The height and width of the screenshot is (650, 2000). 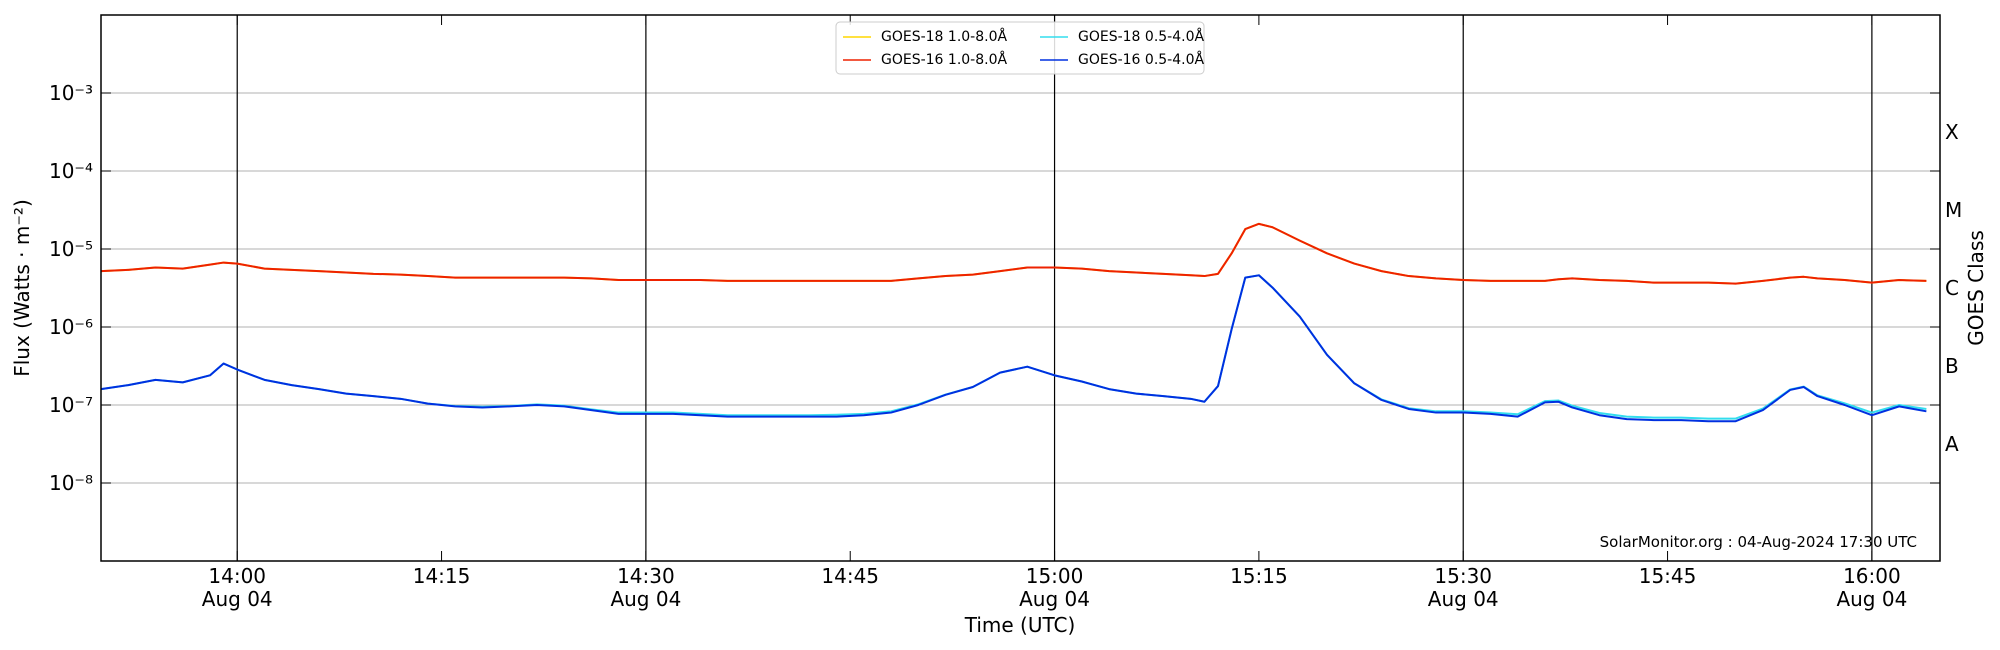 What do you see at coordinates (1259, 576) in the screenshot?
I see `x-tick-label: 15:15` at bounding box center [1259, 576].